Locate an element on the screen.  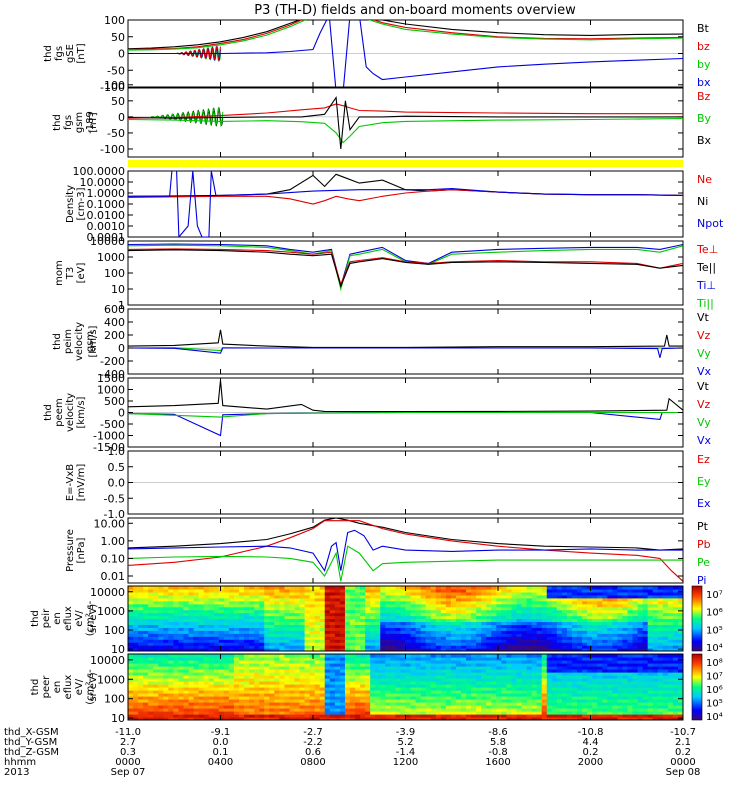
legend-label: Pe is located at coordinates (703, 562).